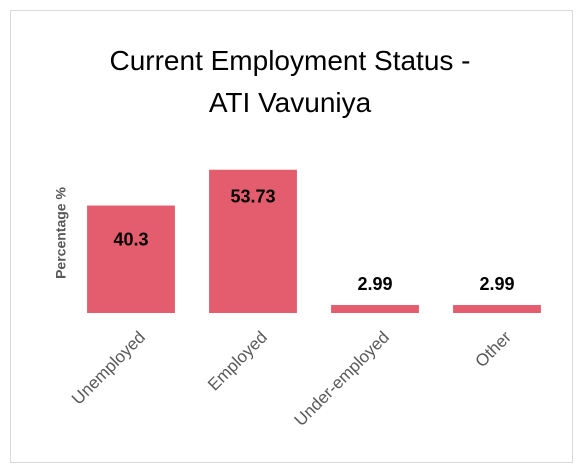 This screenshot has width=581, height=475. Describe the element at coordinates (61, 233) in the screenshot. I see `y-axis-label: Percentage %` at that location.